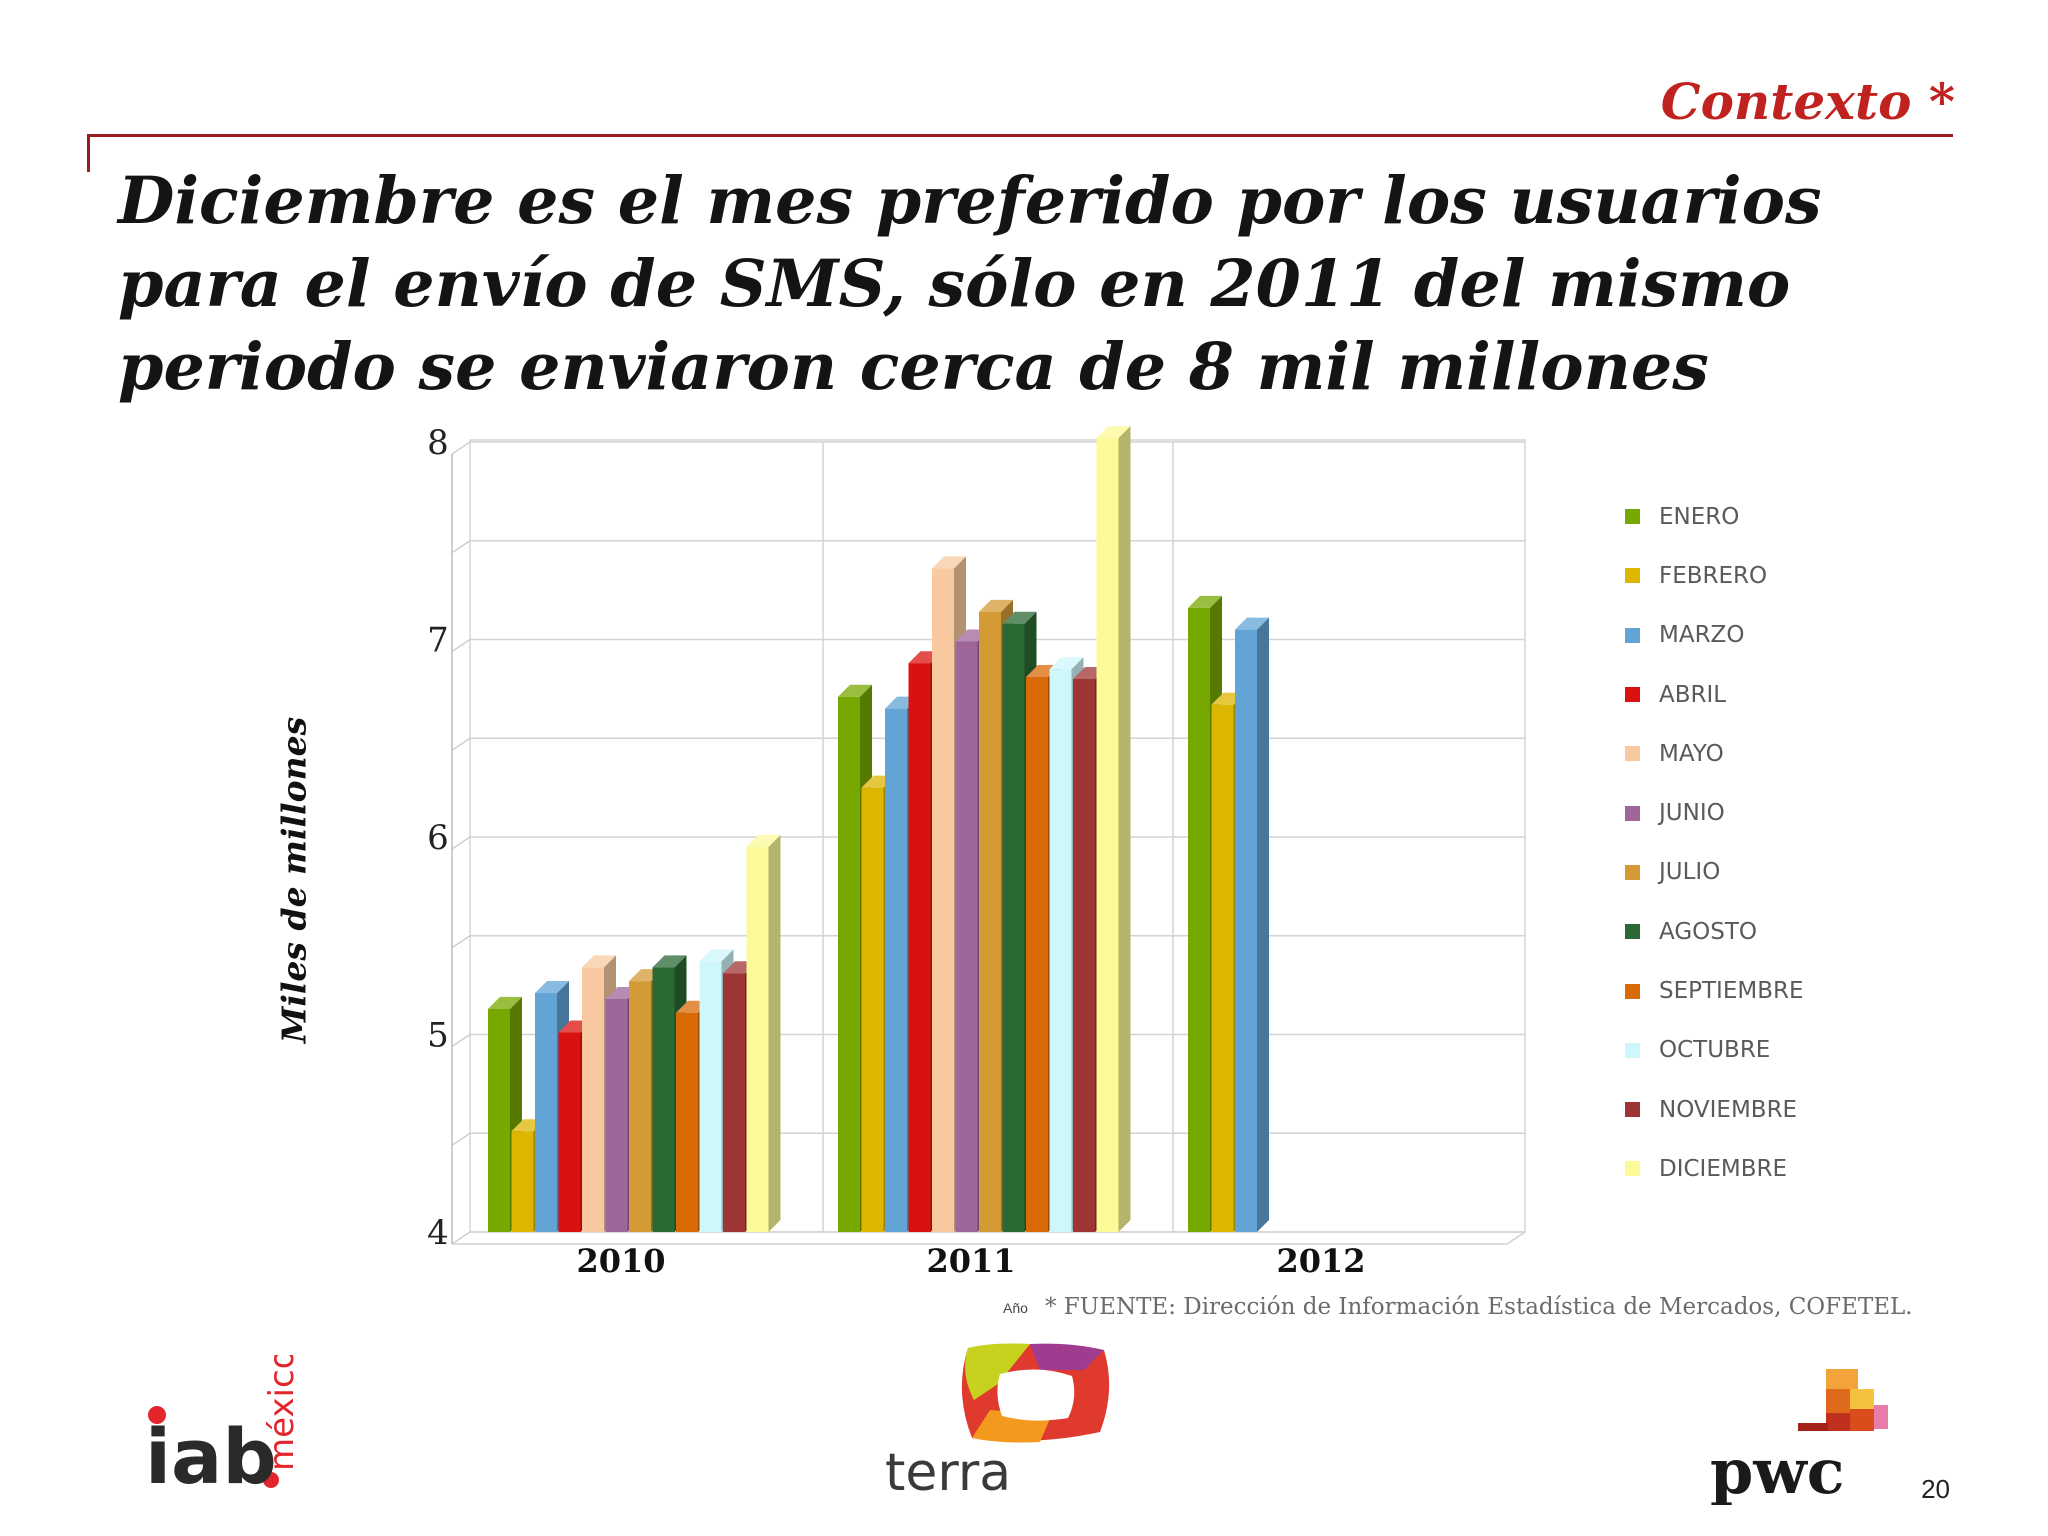  Describe the element at coordinates (1714, 516) in the screenshot. I see `legend-item-enero: ENERO` at that location.